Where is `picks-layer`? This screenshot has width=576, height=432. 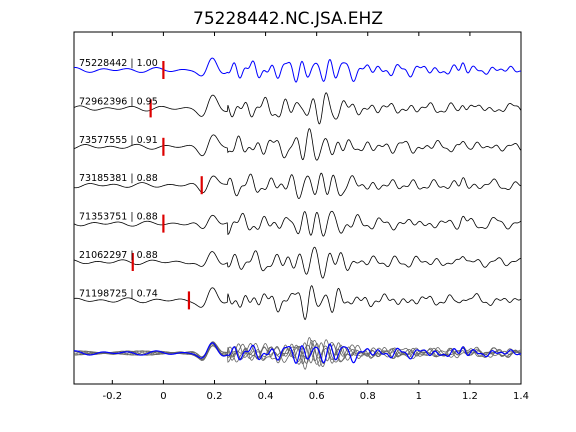
picks-layer is located at coordinates (167, 185).